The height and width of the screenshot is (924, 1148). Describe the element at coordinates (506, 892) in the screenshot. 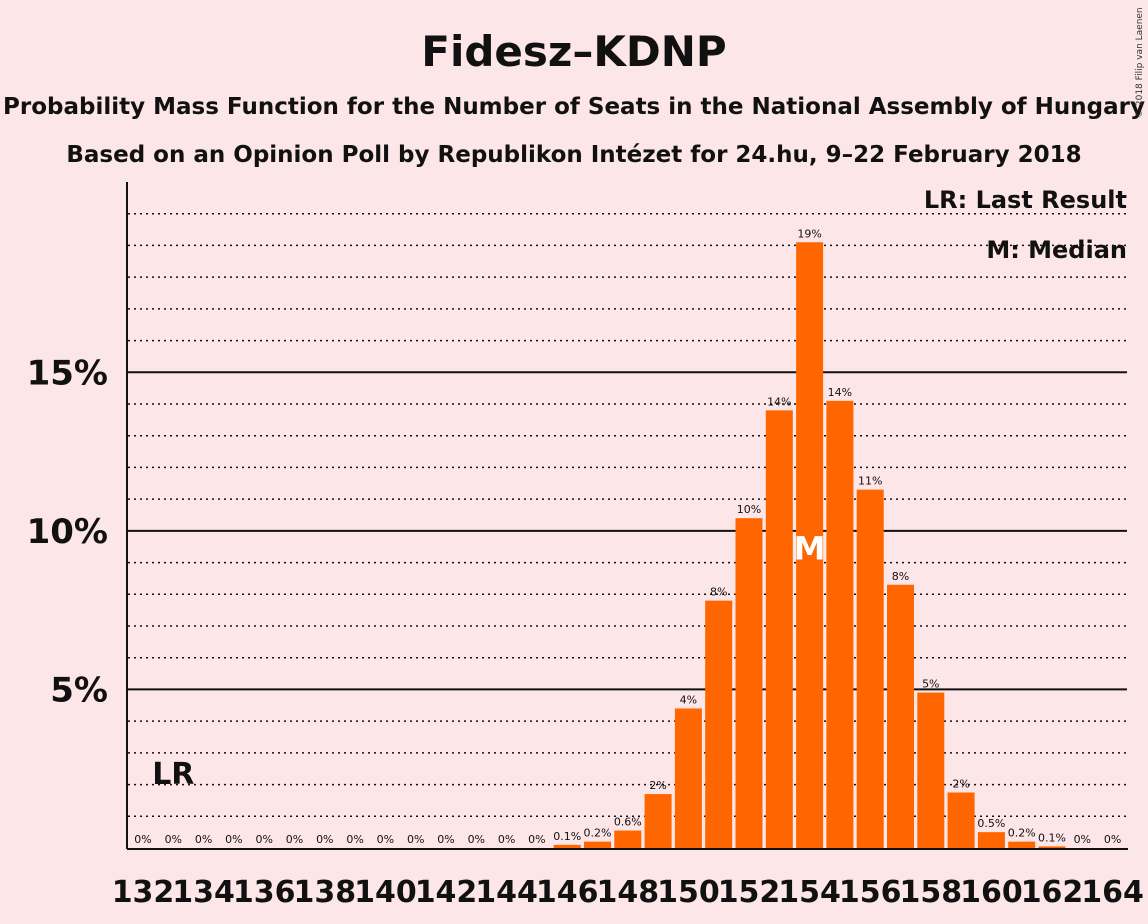

I see `x-tick-label: 144` at that location.